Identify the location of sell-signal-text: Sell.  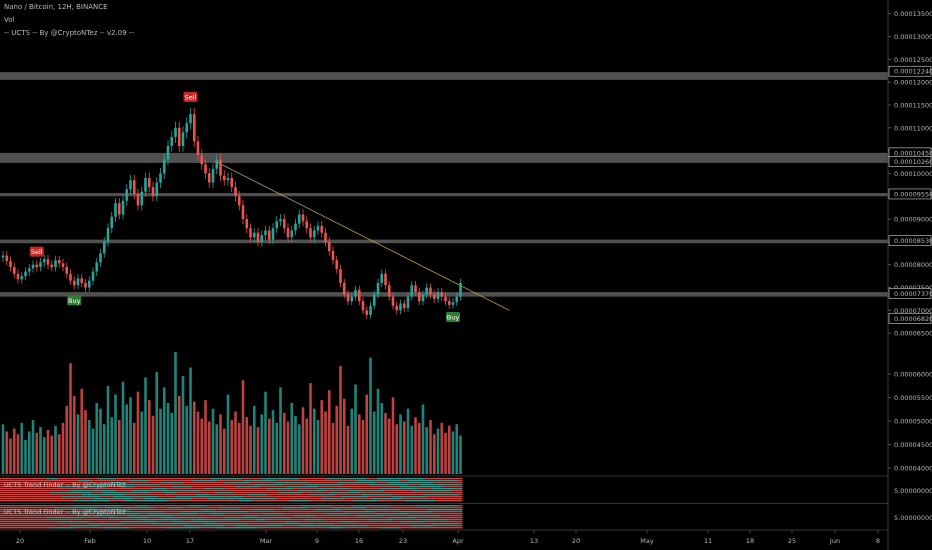
(191, 97).